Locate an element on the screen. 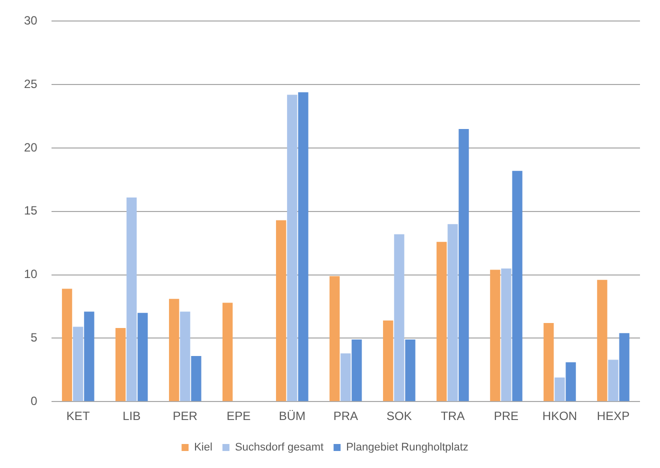 This screenshot has height=468, width=660. x-tick-label: LIB is located at coordinates (131, 416).